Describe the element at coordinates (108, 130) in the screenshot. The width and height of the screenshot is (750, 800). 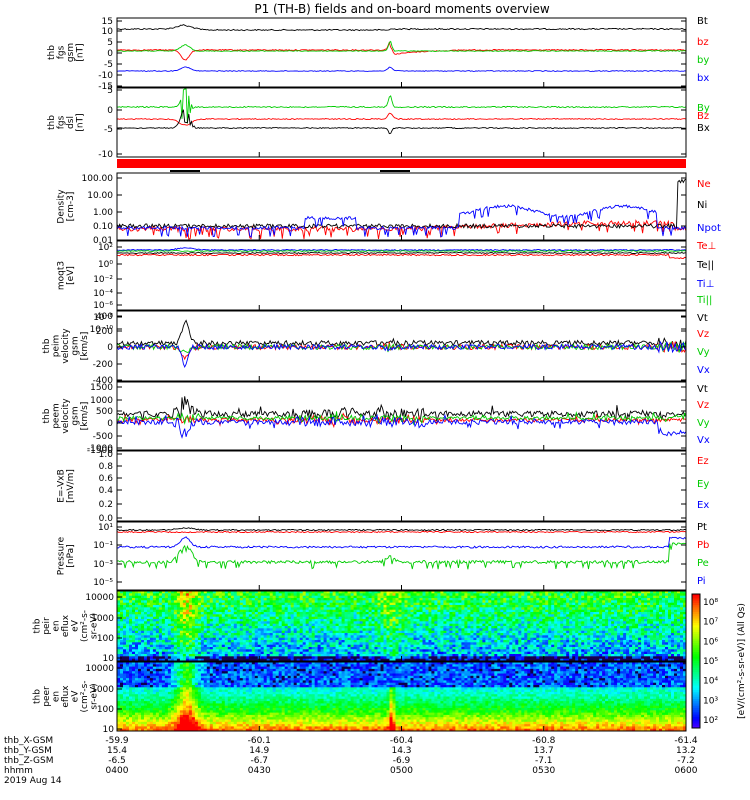
I see `y-tick-label: -5` at that location.